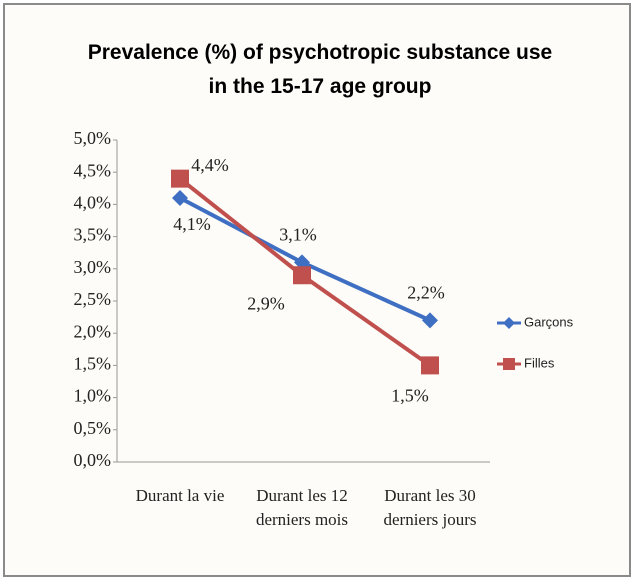 The height and width of the screenshot is (580, 636). What do you see at coordinates (93, 331) in the screenshot?
I see `y-tick-label: 2,0%` at bounding box center [93, 331].